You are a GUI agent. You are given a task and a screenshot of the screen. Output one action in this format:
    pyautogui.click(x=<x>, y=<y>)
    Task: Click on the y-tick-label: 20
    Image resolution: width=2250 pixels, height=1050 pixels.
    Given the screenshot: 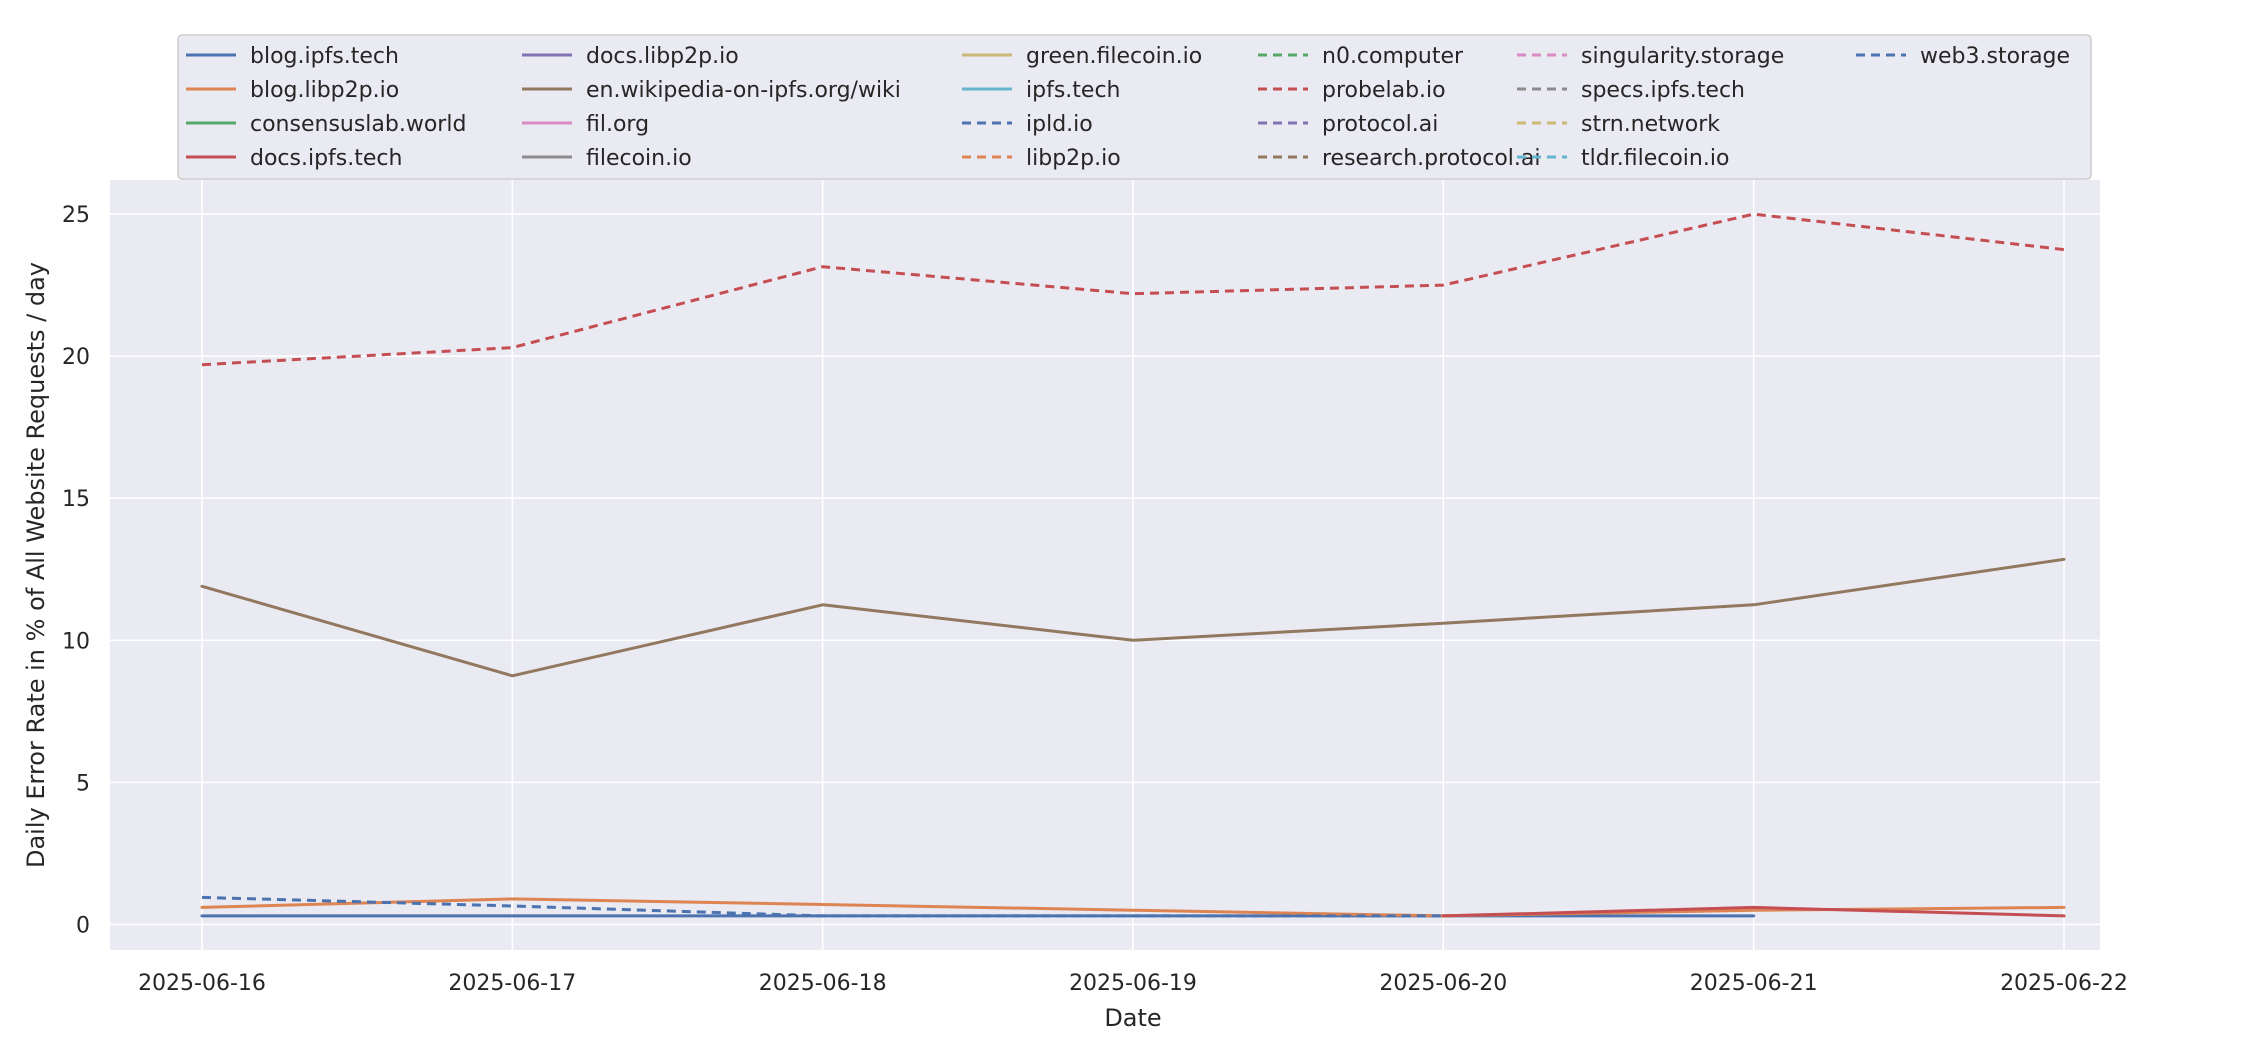 What is the action you would take?
    pyautogui.click(x=76, y=357)
    